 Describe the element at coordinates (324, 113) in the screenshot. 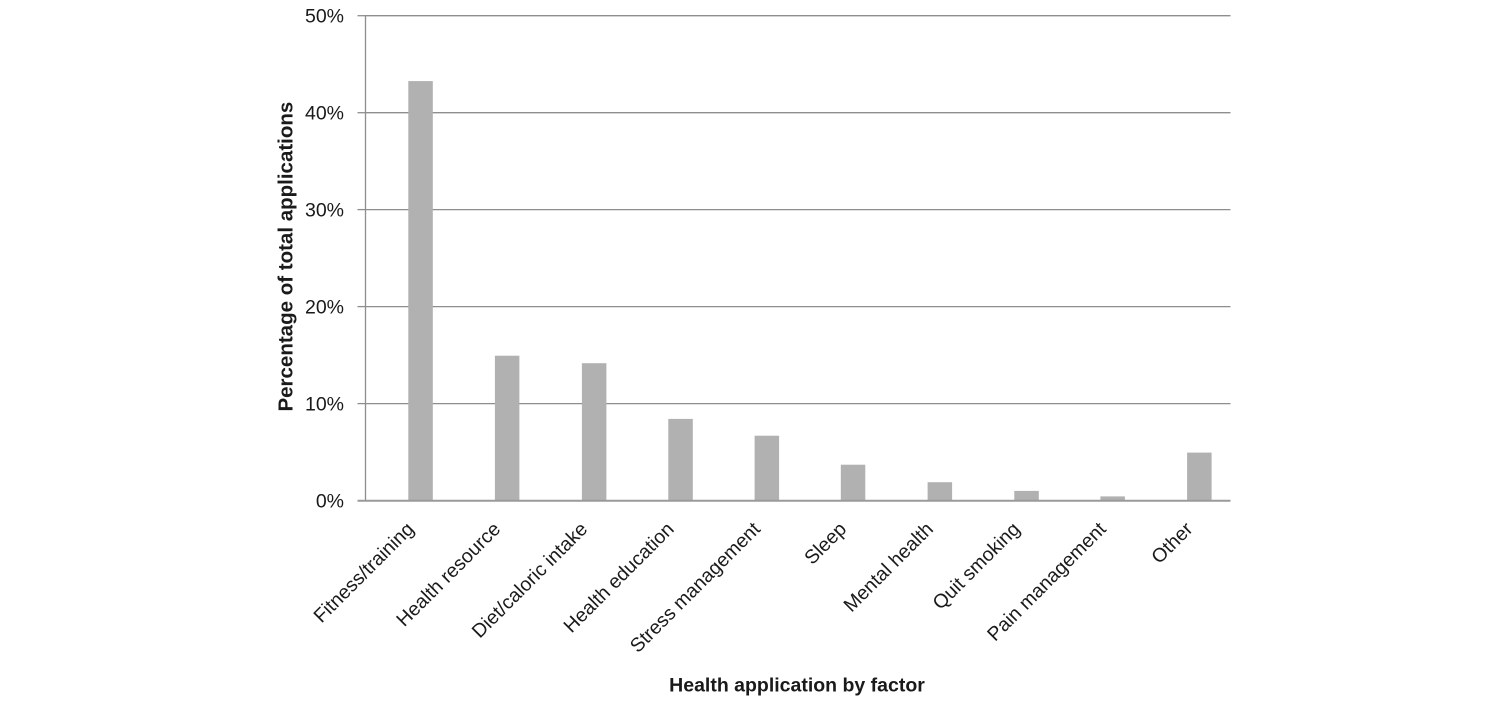

I see `svg-text: 40%` at that location.